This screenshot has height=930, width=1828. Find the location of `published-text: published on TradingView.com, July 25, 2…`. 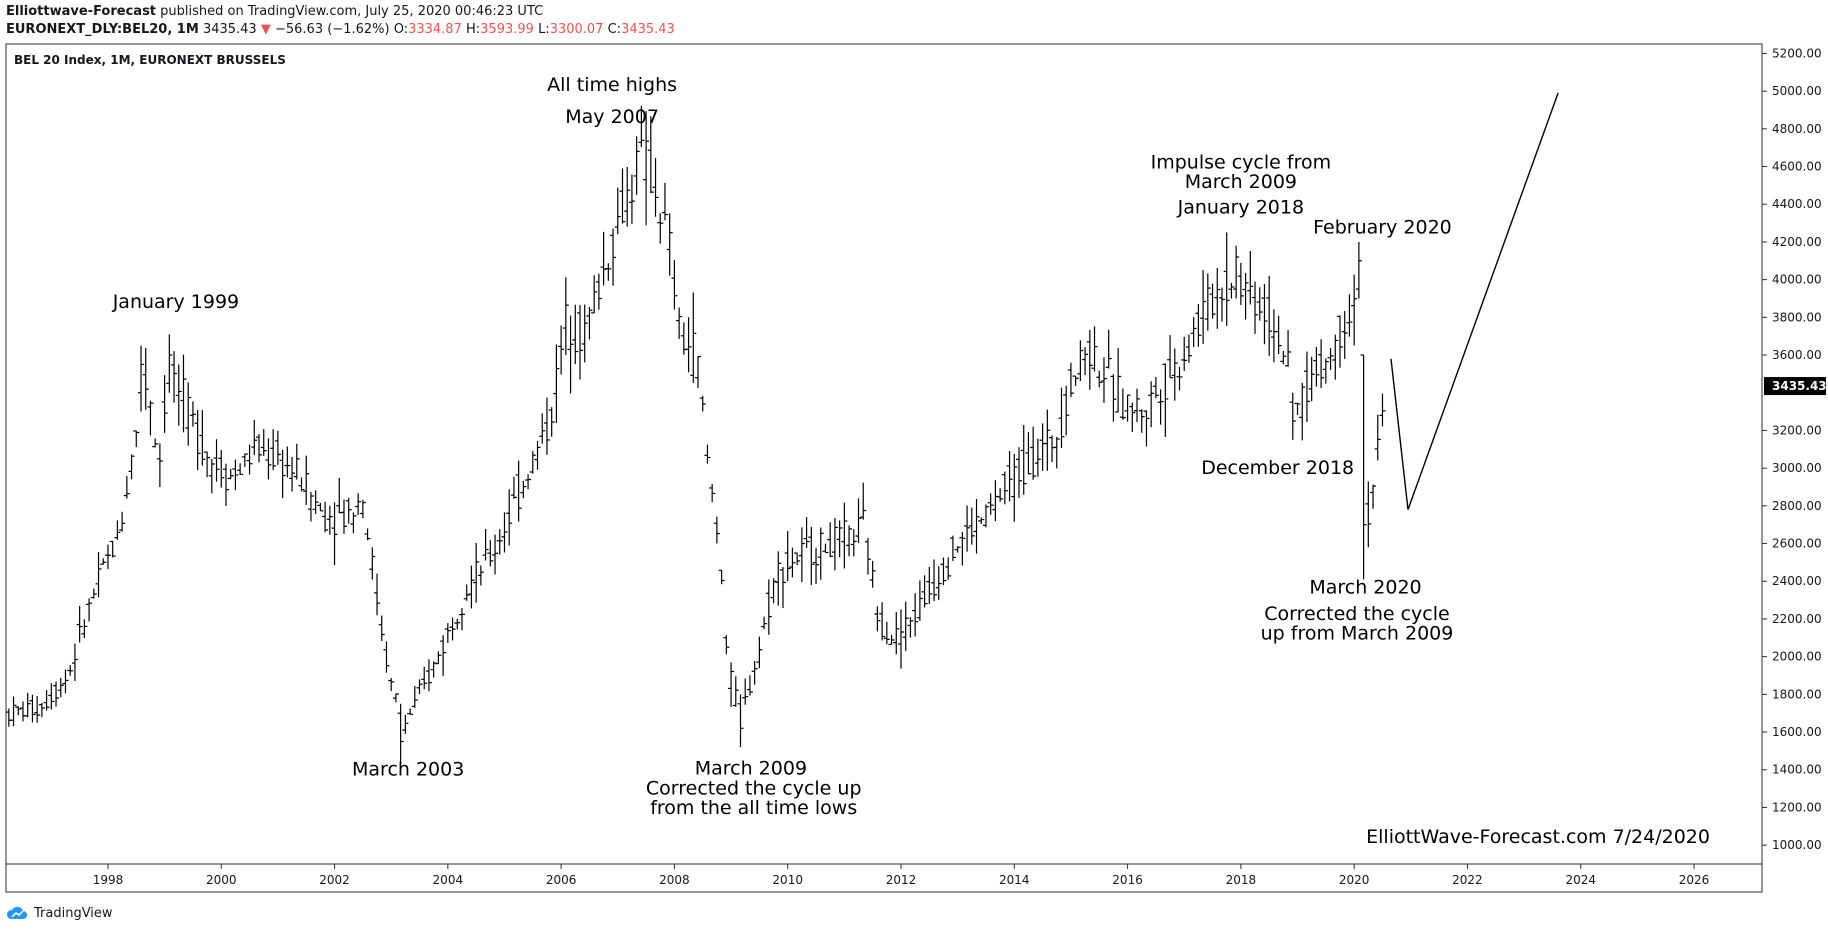

published-text: published on TradingView.com, July 25, 2… is located at coordinates (352, 11).